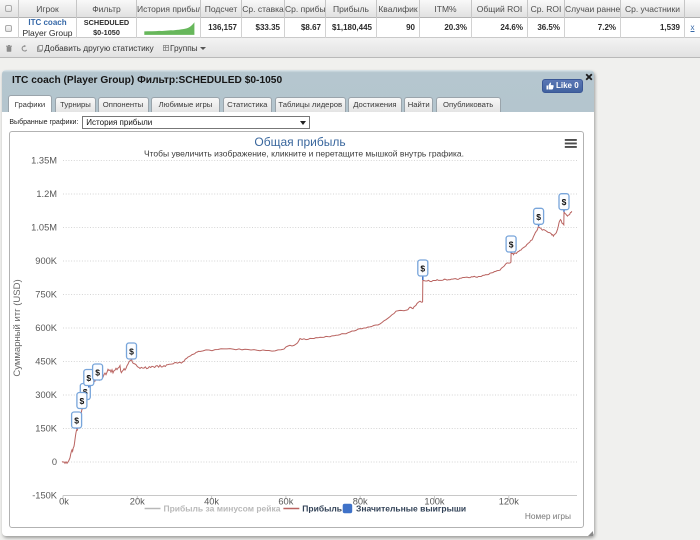 The width and height of the screenshot is (700, 540). Describe the element at coordinates (46, 295) in the screenshot. I see `svg-text: 750K` at that location.